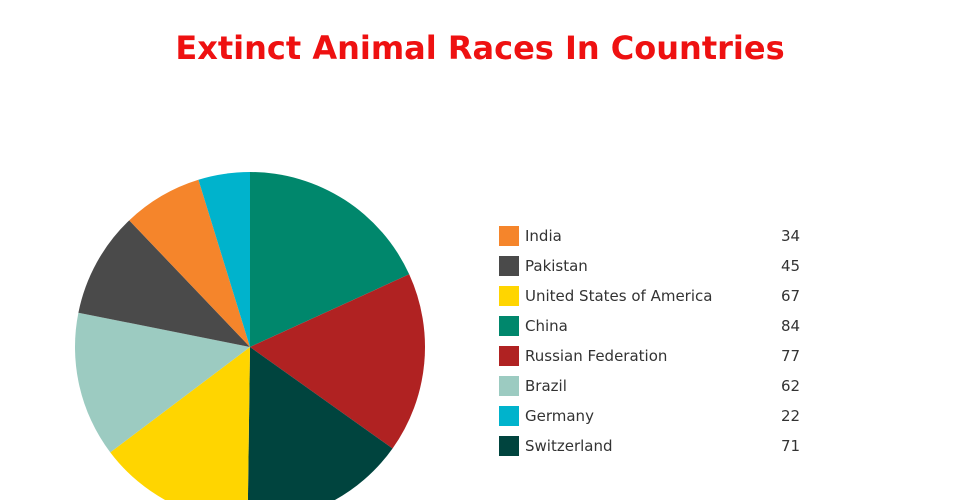 This screenshot has width=960, height=500. I want to click on pie-slice-united-states-of-america, so click(180, 423).